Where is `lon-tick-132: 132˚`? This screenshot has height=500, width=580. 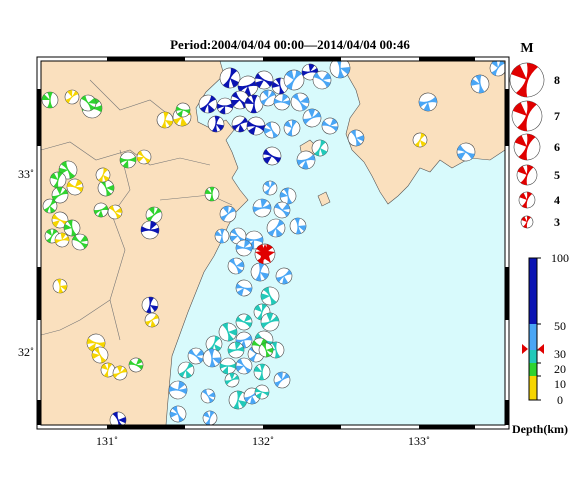 lon-tick-132: 132˚ is located at coordinates (263, 441).